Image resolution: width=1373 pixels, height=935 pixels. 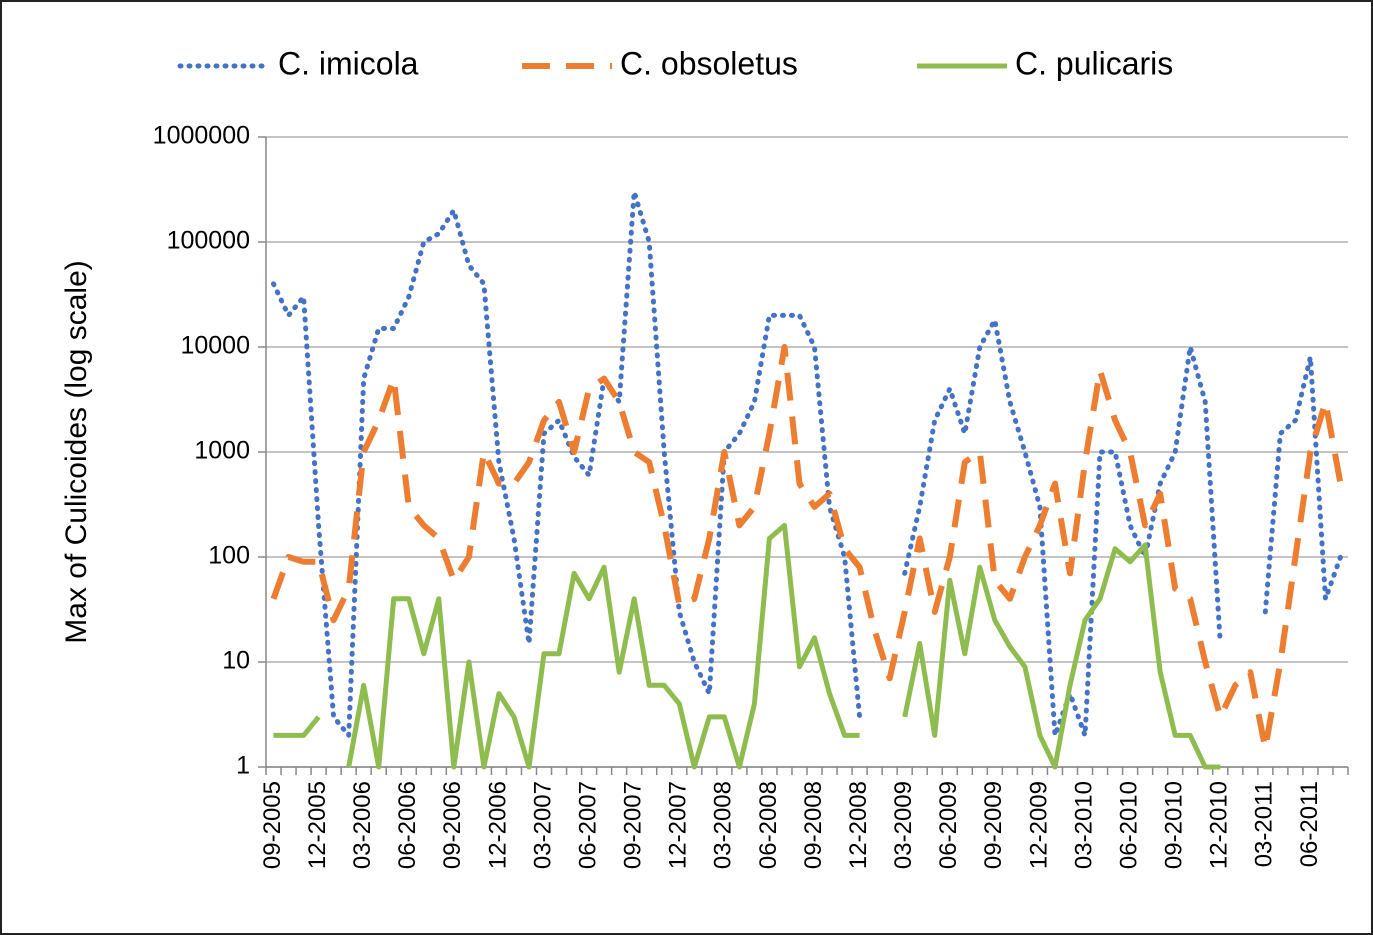 I want to click on x-tick-label: 06-2006, so click(x=407, y=825).